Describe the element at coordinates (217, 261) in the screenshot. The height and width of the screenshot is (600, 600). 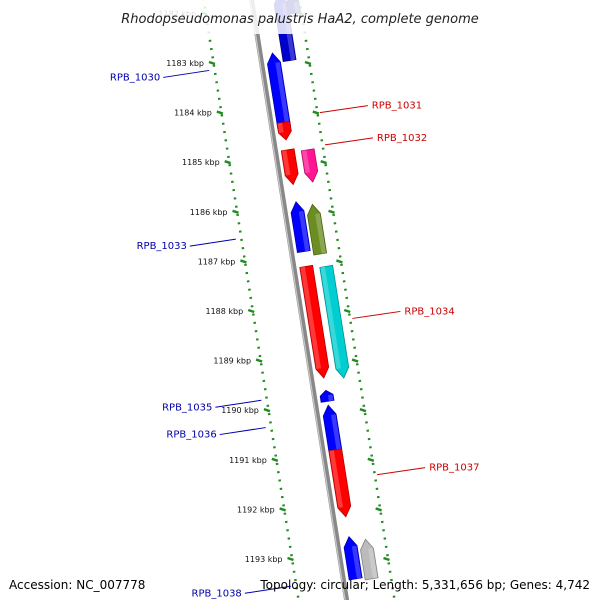
I see `tick-label: 1187 kbp` at that location.